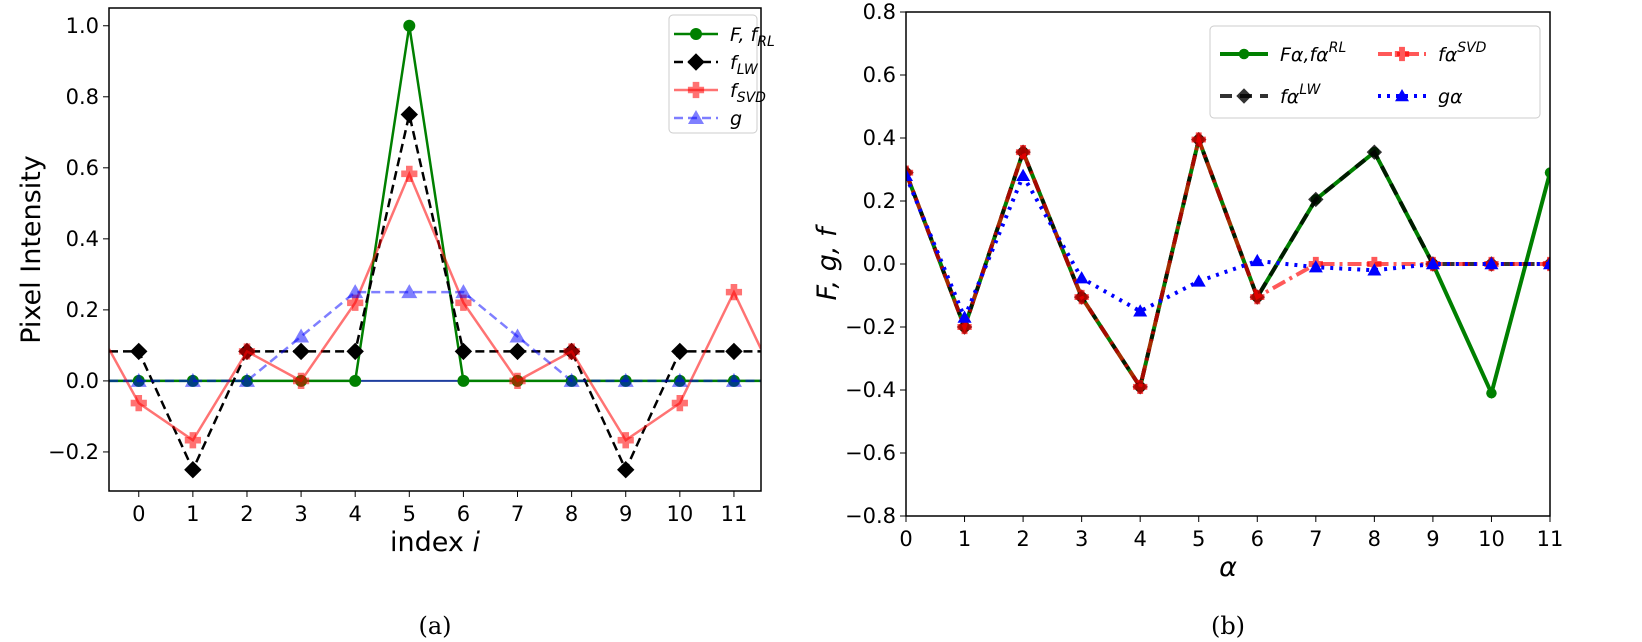 Image resolution: width=1642 pixels, height=642 pixels. I want to click on caption: (a), so click(434, 626).